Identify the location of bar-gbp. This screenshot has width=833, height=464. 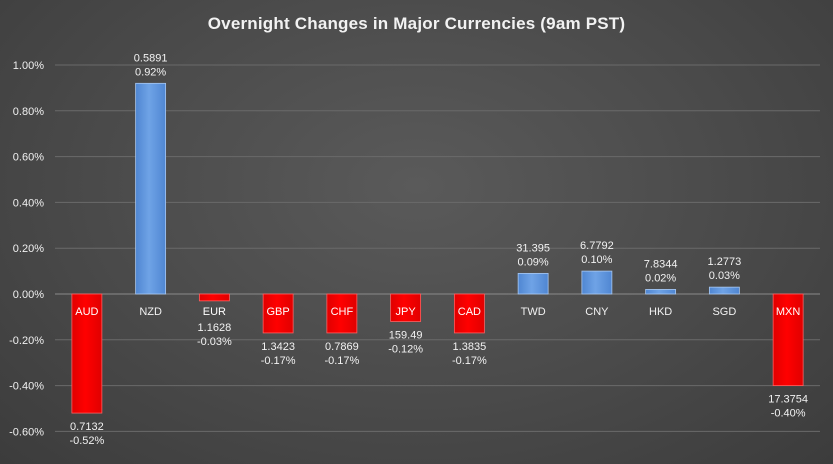
(278, 313).